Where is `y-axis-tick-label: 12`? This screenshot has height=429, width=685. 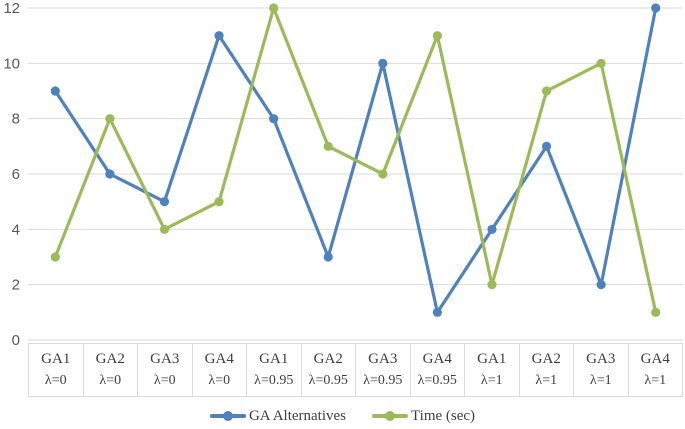 y-axis-tick-label: 12 is located at coordinates (11, 8).